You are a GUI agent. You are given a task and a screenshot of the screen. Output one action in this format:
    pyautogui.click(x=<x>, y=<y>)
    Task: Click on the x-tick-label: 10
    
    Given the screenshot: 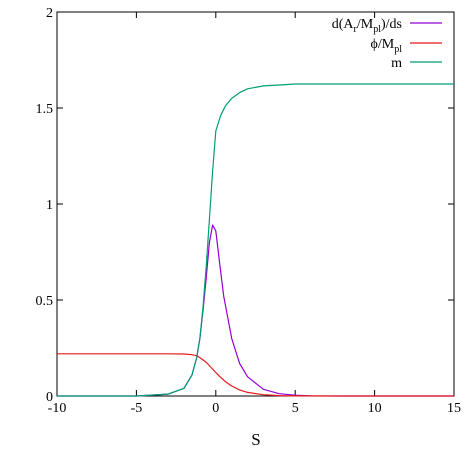 What is the action you would take?
    pyautogui.click(x=375, y=408)
    